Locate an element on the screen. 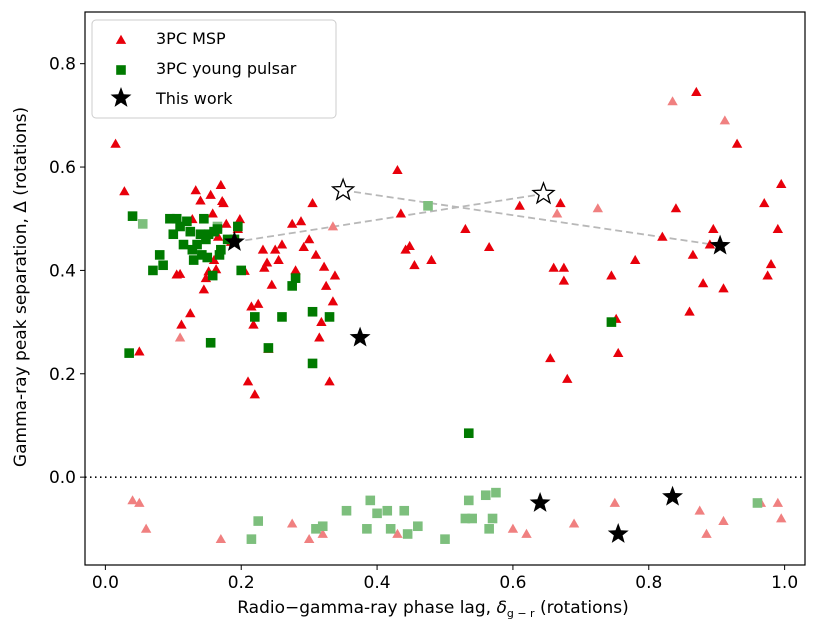  y-tick-label: 0.4 is located at coordinates (62, 271).